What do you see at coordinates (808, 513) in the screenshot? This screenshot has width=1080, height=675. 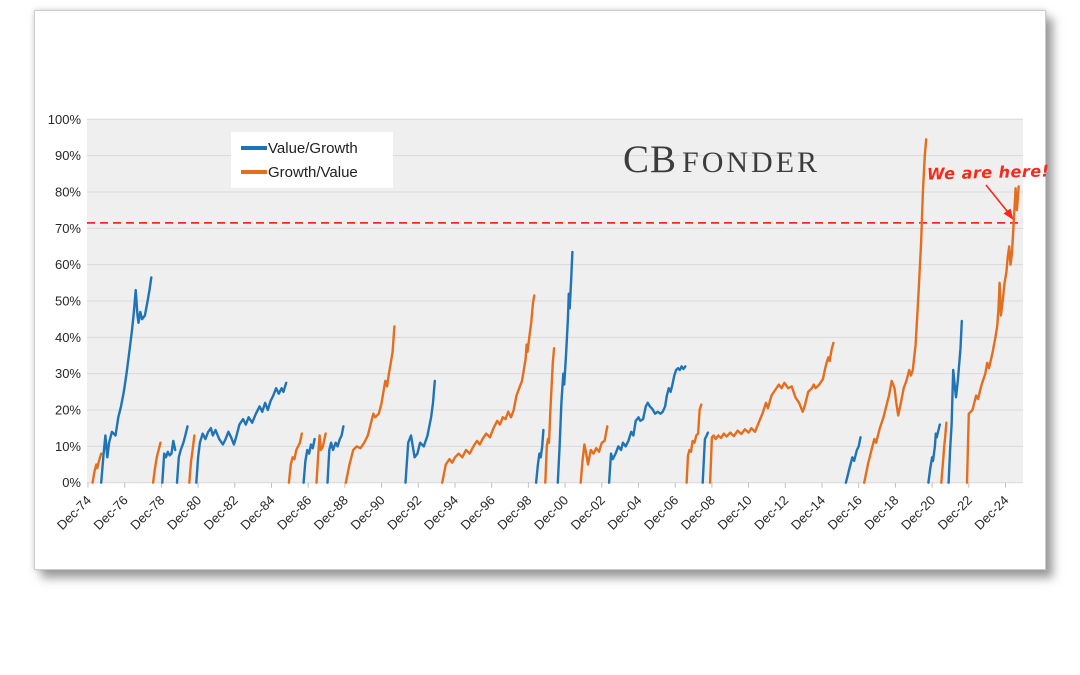 I see `x-axis-tick-label: Dec-14` at bounding box center [808, 513].